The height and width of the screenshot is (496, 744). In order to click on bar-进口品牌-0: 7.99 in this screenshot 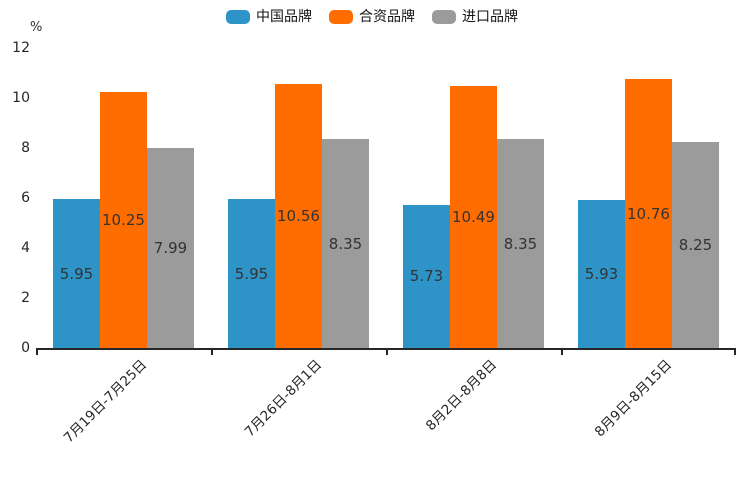, I will do `click(170, 248)`.